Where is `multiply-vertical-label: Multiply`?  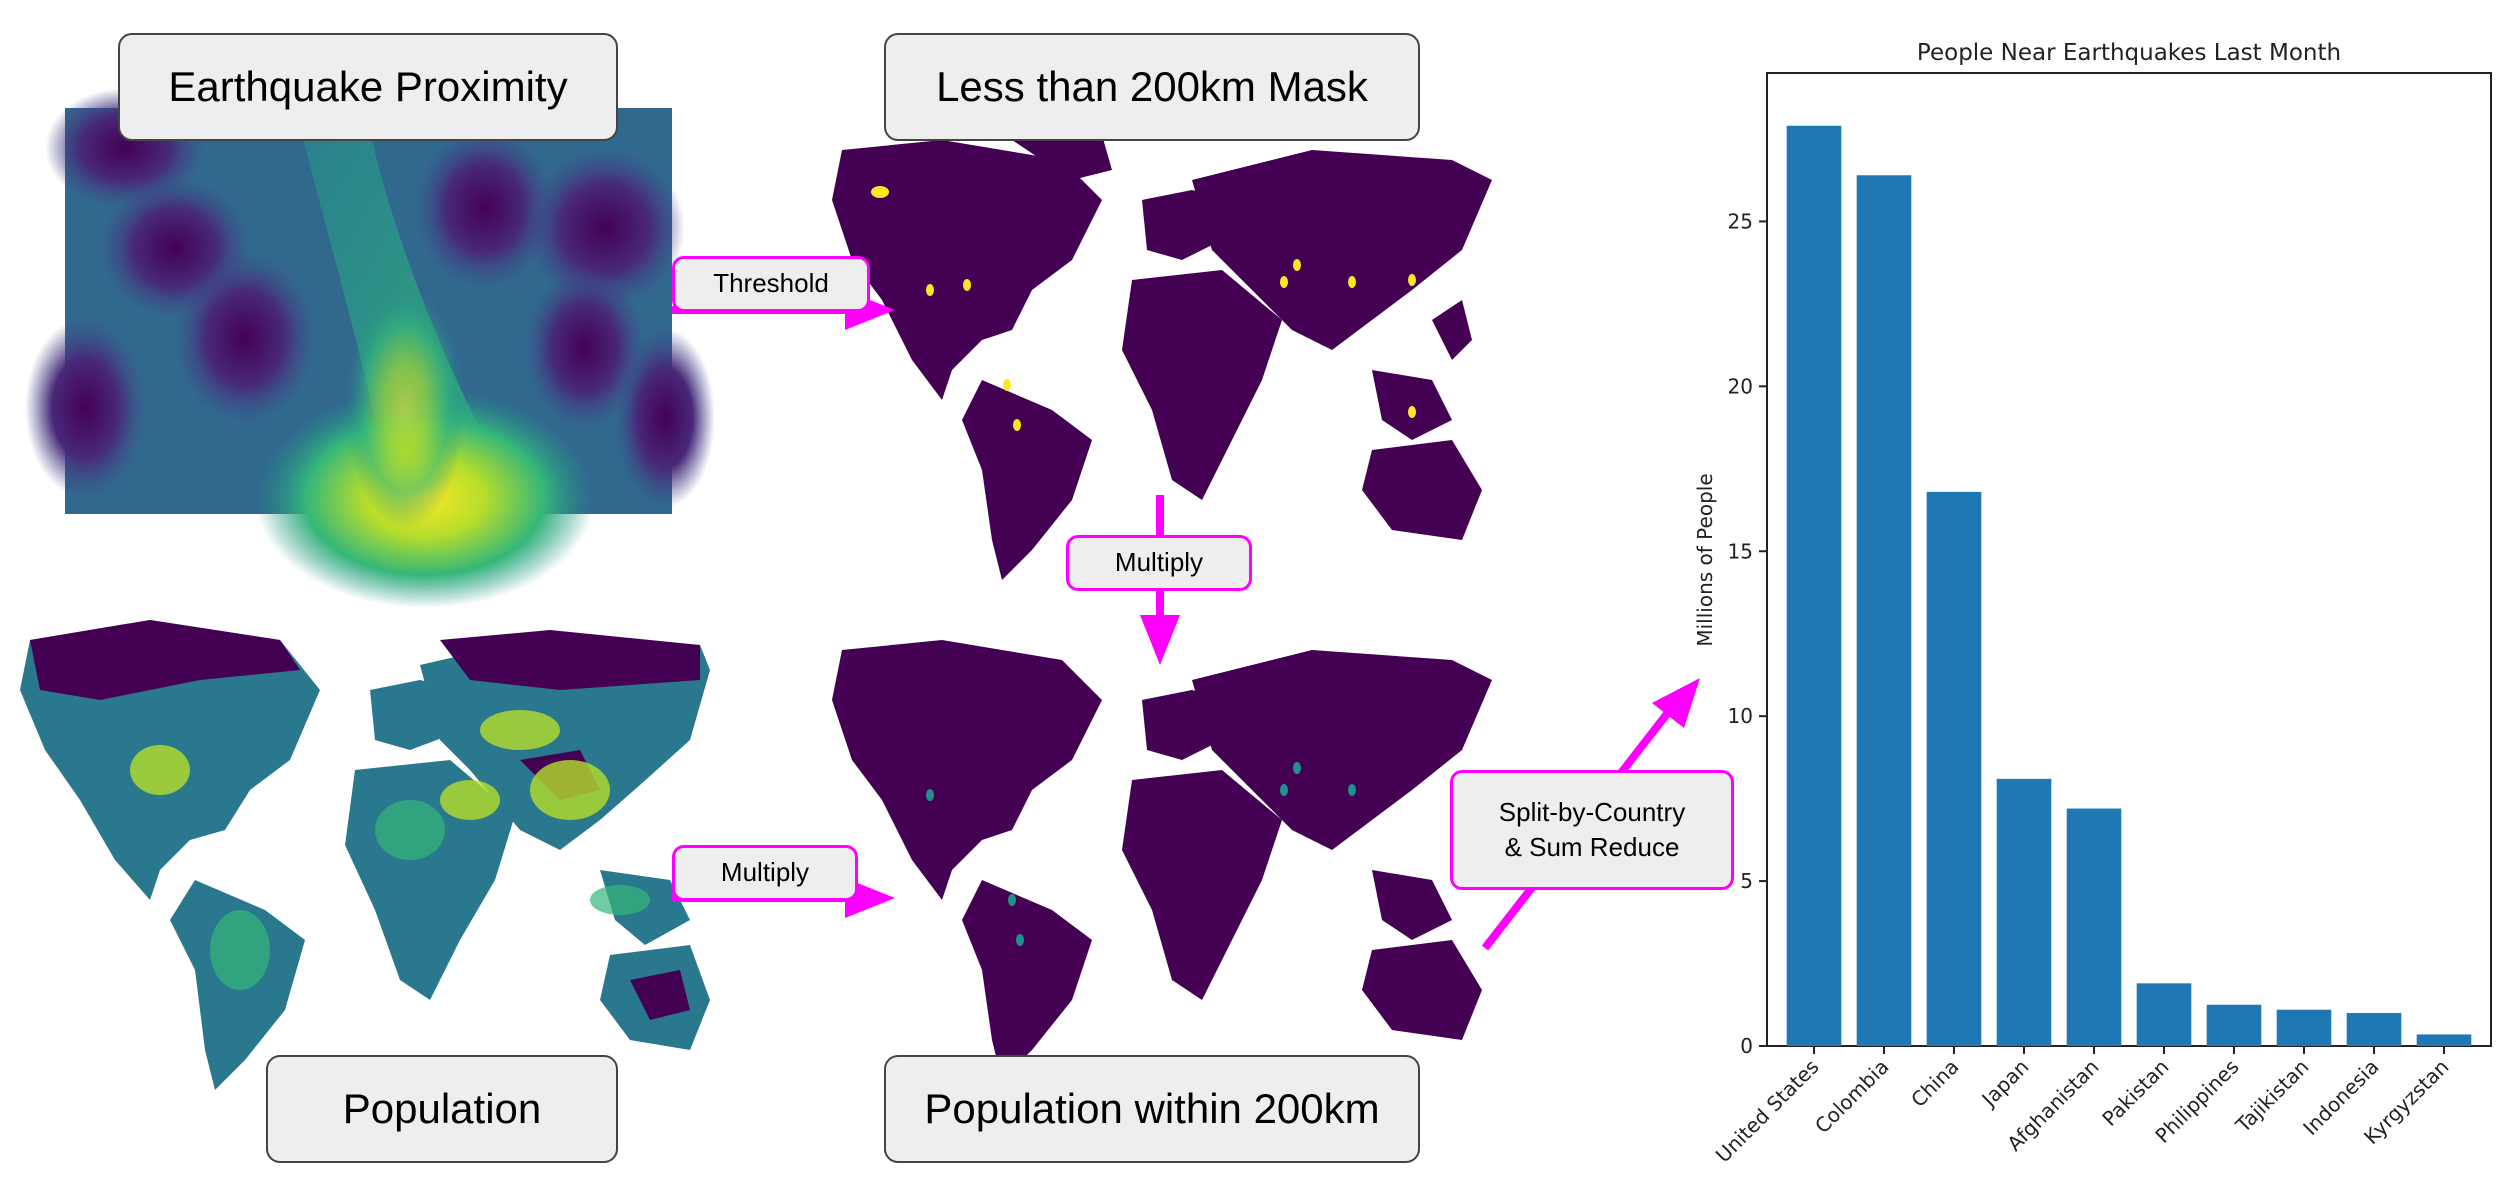 multiply-vertical-label: Multiply is located at coordinates (1159, 563).